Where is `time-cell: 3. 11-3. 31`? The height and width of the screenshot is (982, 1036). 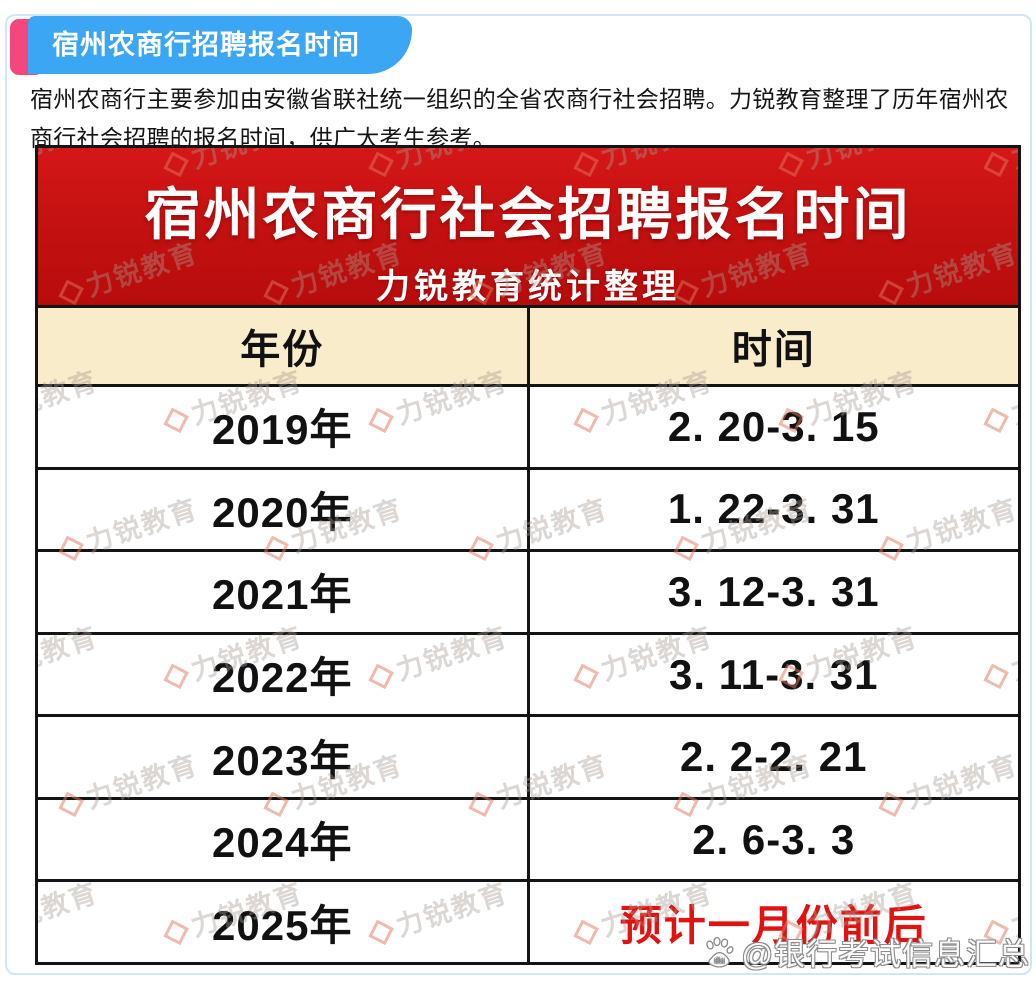
time-cell: 3. 11-3. 31 is located at coordinates (774, 674).